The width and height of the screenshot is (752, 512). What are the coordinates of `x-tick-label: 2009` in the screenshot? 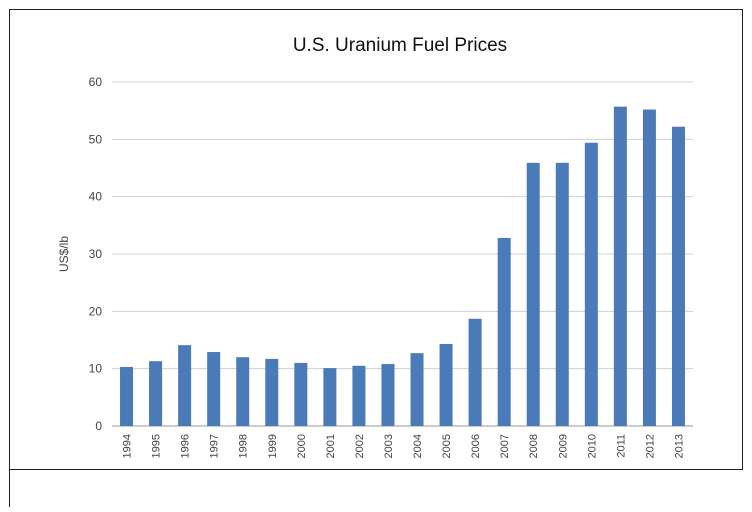 It's located at (563, 446).